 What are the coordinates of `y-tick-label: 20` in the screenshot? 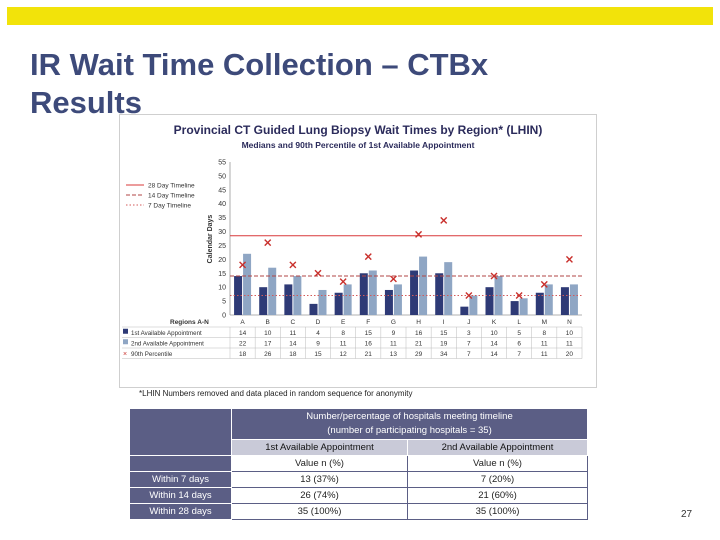 It's located at (222, 260).